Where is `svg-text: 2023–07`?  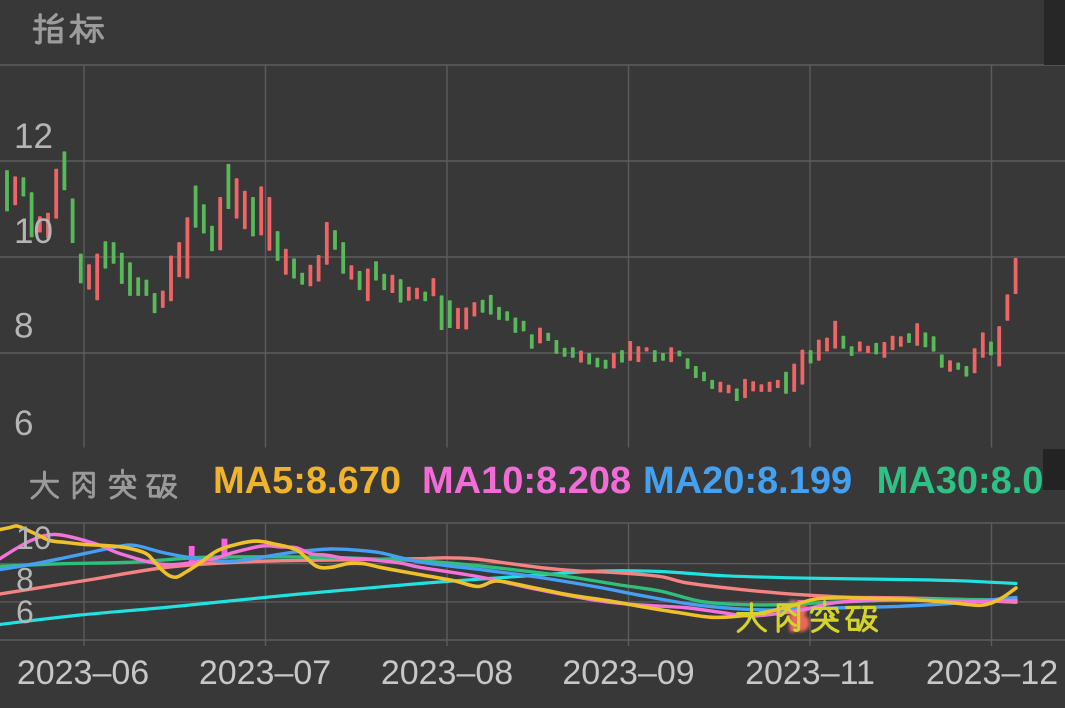 svg-text: 2023–07 is located at coordinates (265, 673).